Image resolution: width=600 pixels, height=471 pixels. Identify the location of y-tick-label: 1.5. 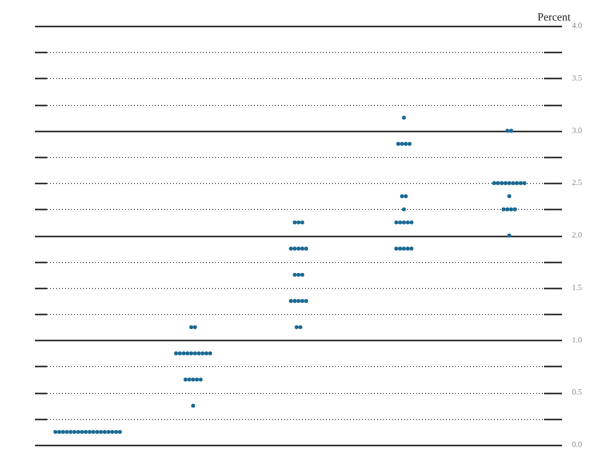
(577, 287).